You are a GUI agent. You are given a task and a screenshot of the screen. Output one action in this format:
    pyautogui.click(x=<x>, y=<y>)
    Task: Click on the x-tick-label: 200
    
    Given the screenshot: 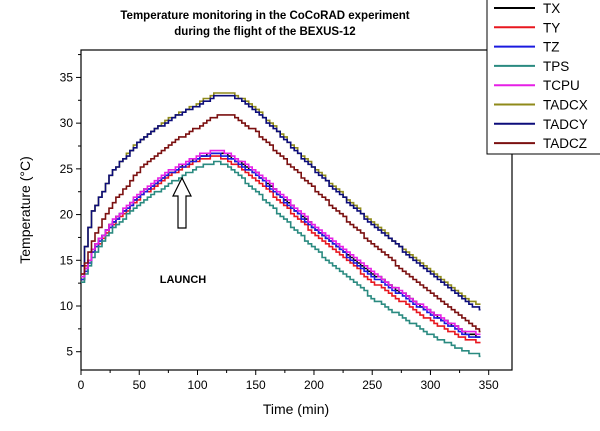 What is the action you would take?
    pyautogui.click(x=314, y=385)
    